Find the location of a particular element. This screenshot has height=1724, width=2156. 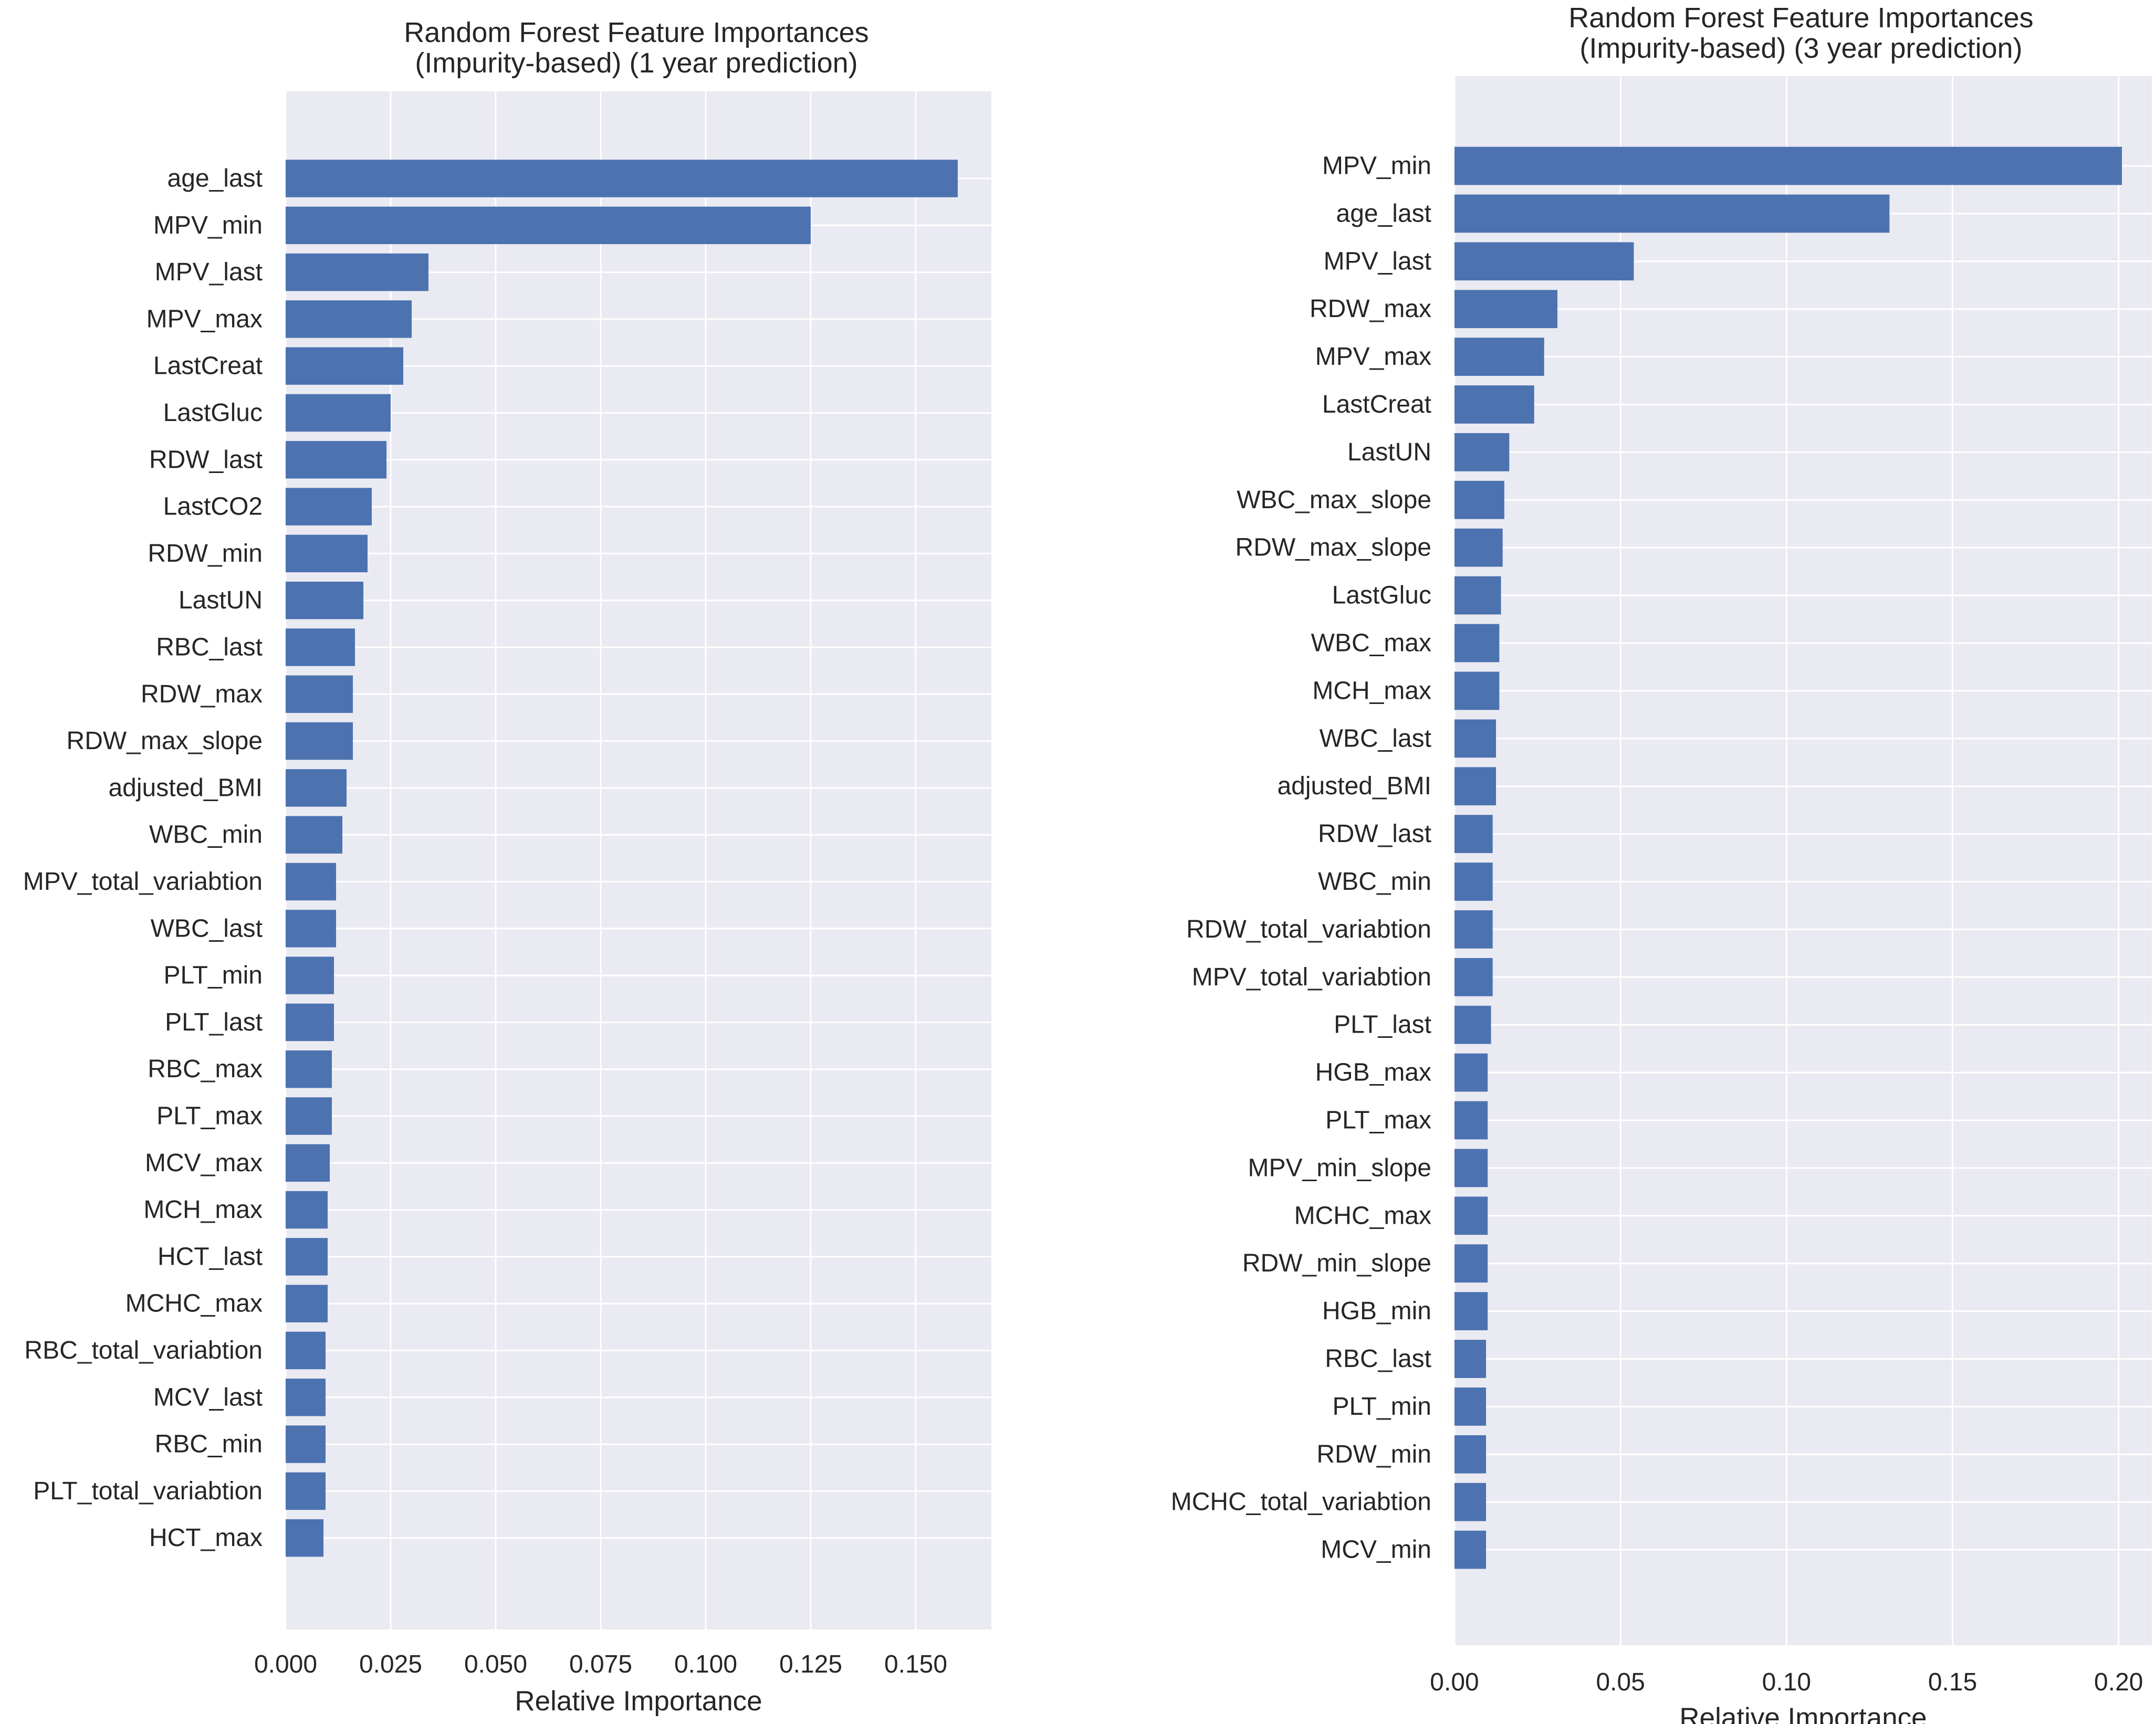

x-tick-label: 0.025 is located at coordinates (390, 1664).